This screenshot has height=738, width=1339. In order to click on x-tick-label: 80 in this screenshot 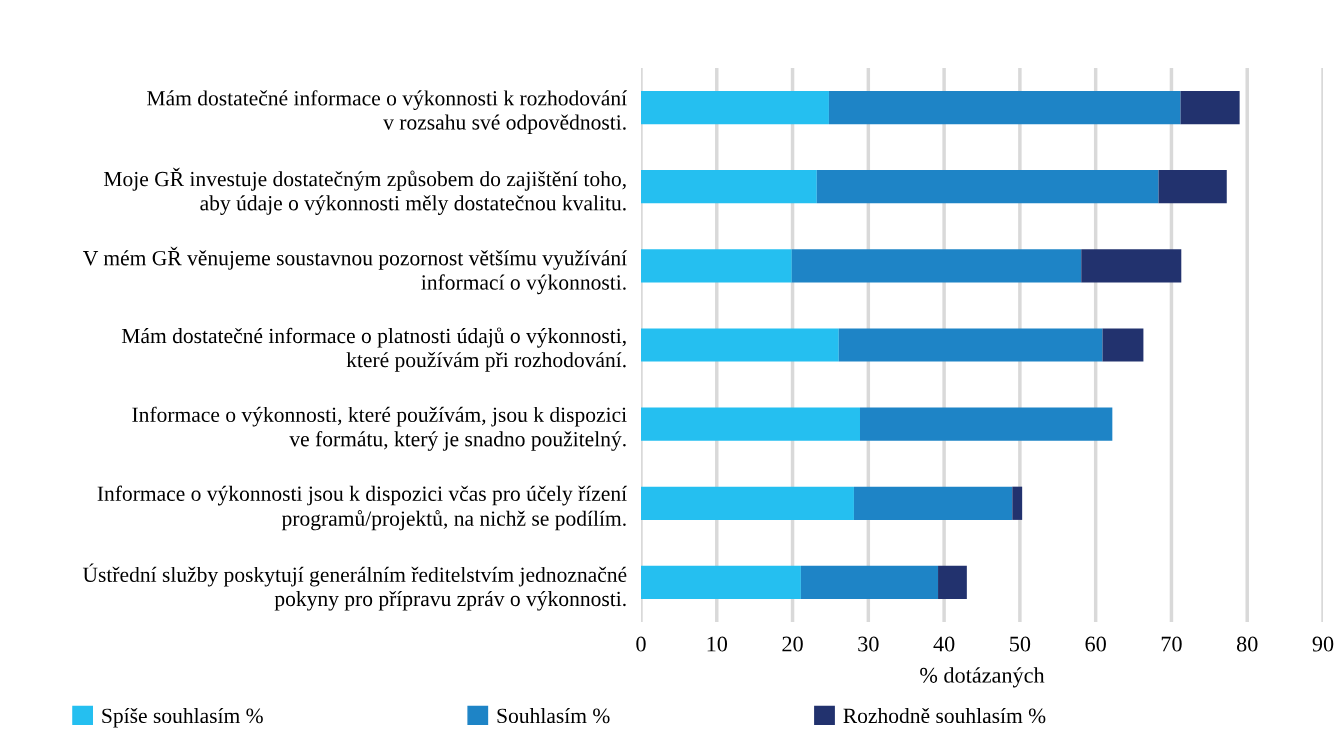, I will do `click(1247, 644)`.